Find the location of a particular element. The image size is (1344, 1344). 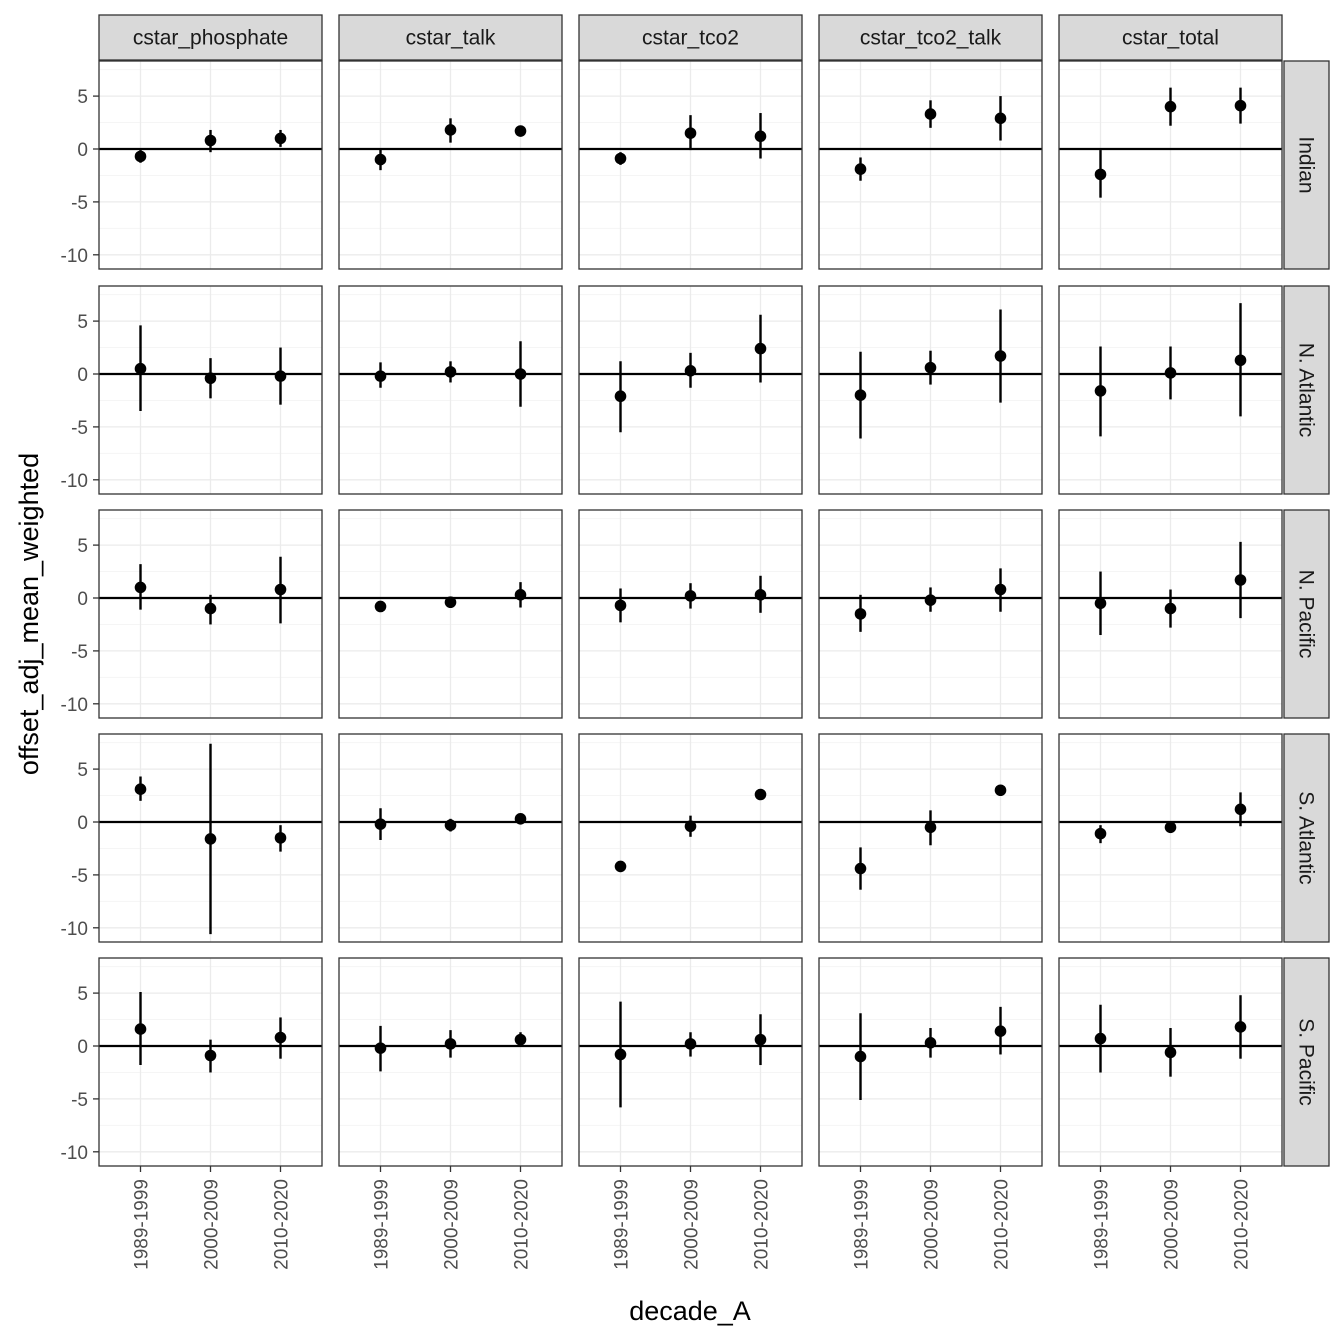

panel-cstar_talk-natlantic is located at coordinates (450, 390).